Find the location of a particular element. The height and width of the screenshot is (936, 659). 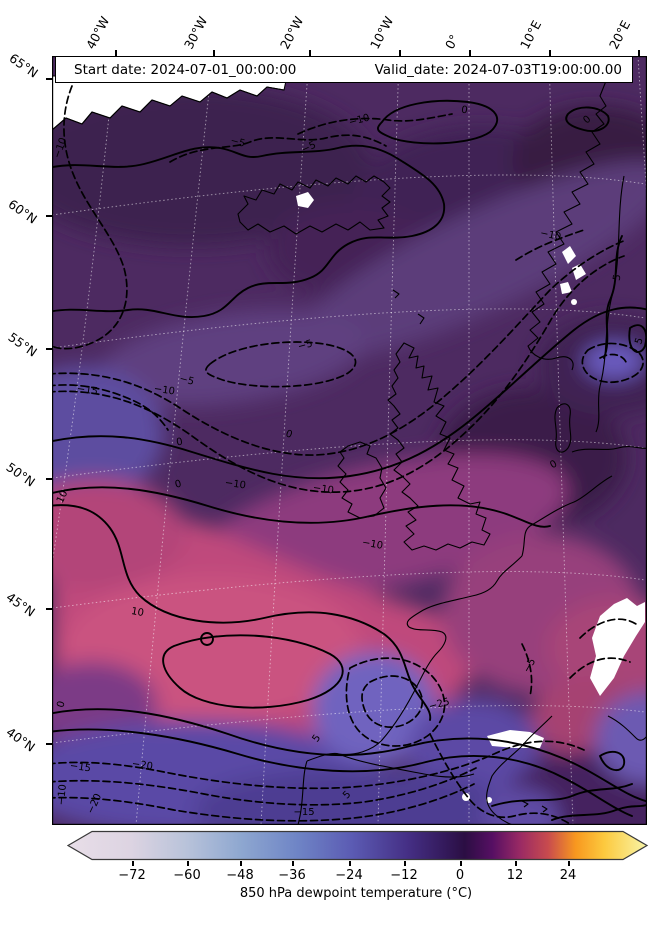

balearic-islands is located at coordinates (534, 806).